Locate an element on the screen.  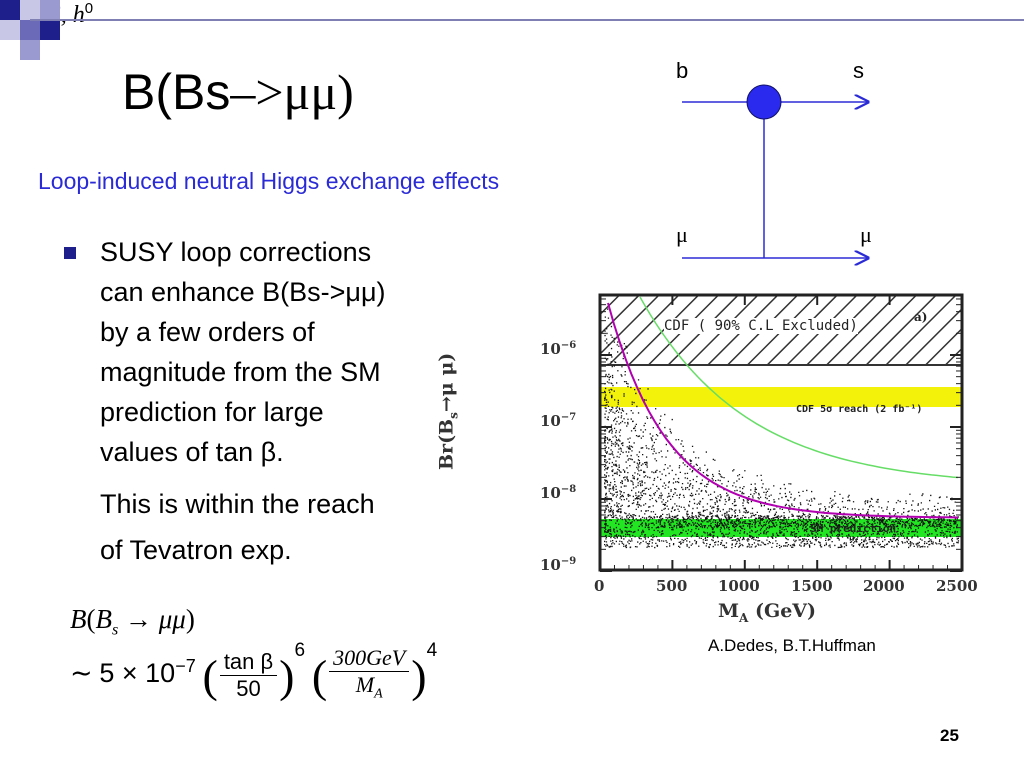
green-bound-curve is located at coordinates (799, 387).